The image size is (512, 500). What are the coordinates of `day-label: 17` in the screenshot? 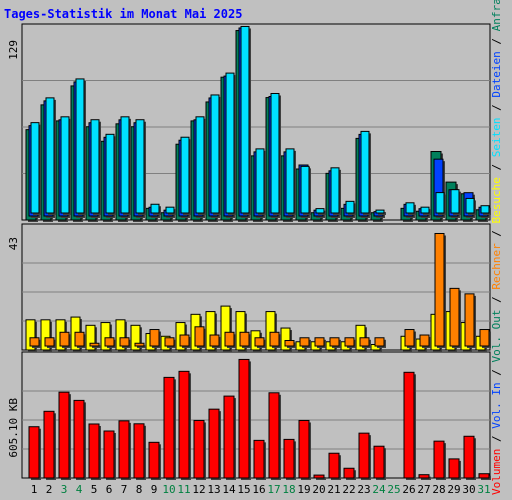 It's located at (273, 489).